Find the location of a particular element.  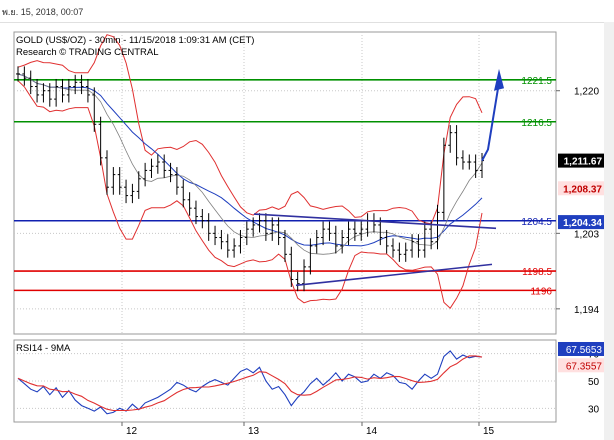

current-price-tag-box is located at coordinates (581, 160).